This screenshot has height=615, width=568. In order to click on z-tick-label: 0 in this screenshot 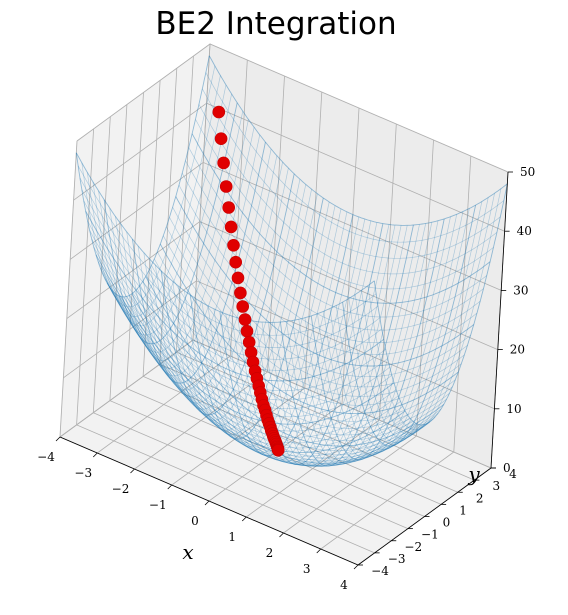, I will do `click(507, 468)`.